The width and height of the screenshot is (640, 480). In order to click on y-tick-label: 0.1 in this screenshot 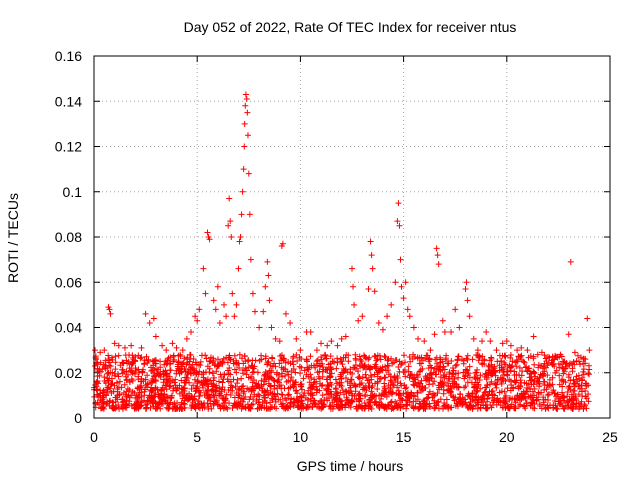, I will do `click(73, 192)`.